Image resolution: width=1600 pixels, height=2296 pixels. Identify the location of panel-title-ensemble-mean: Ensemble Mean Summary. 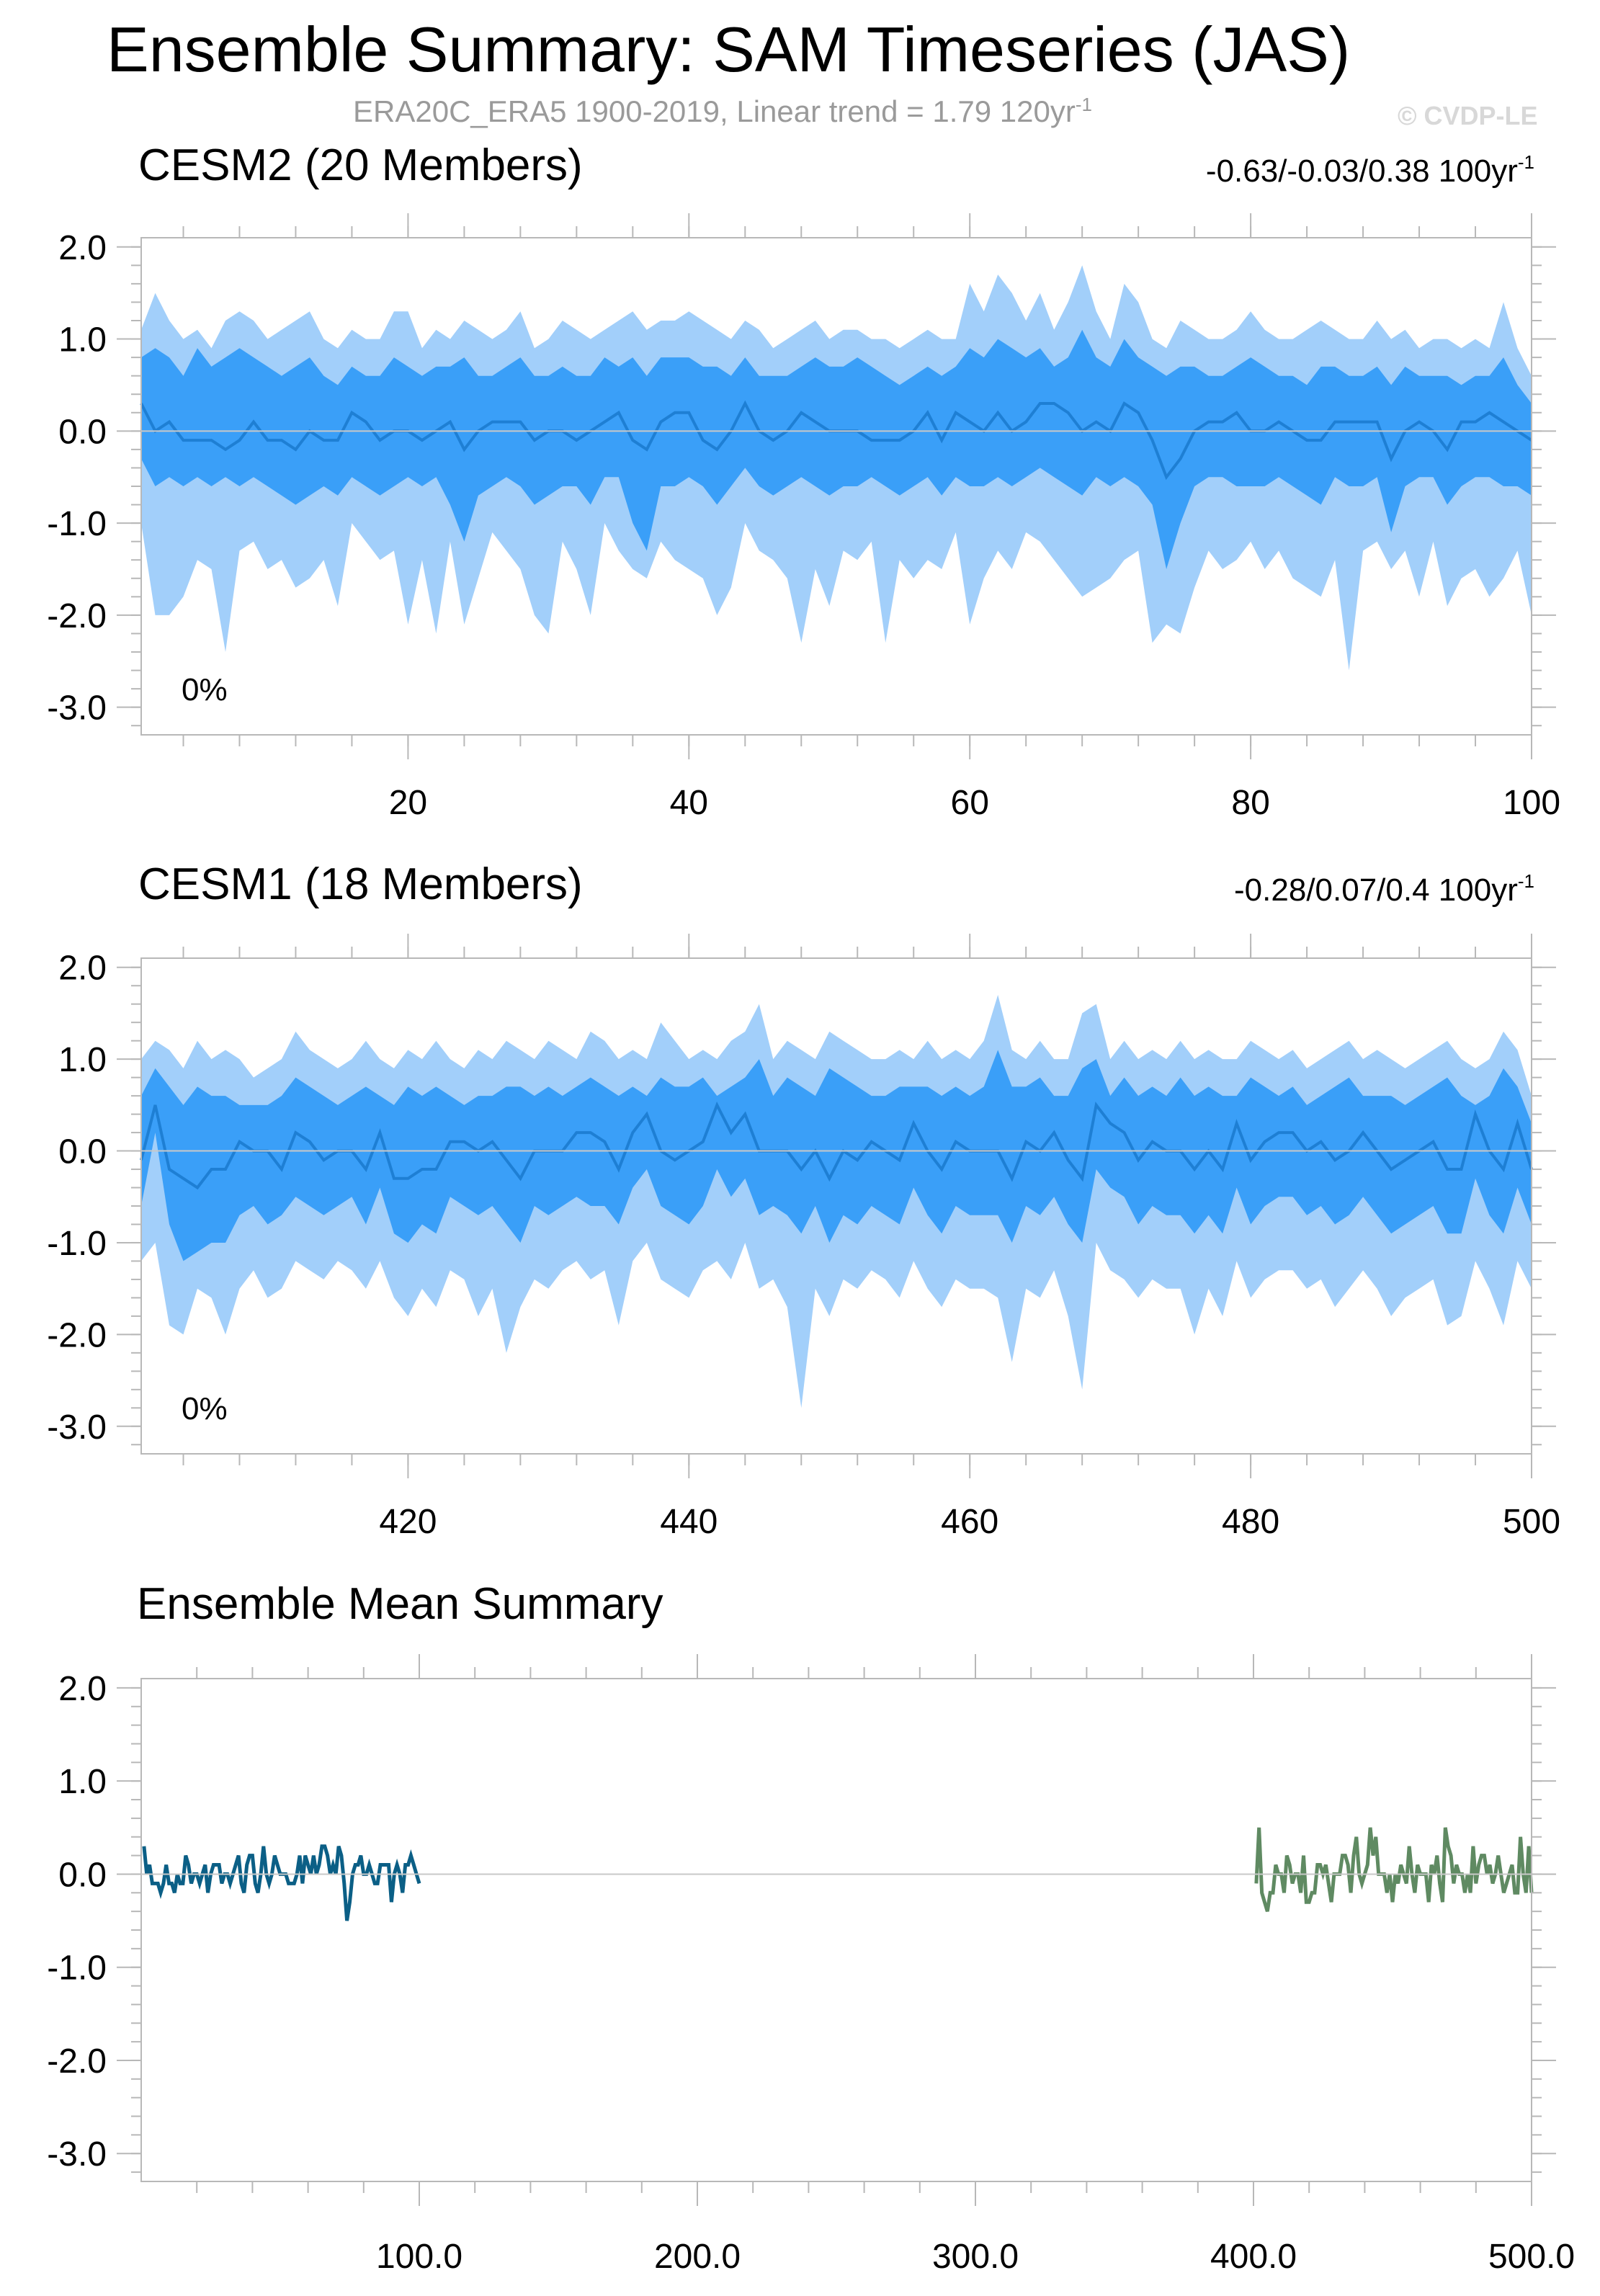
(400, 1604).